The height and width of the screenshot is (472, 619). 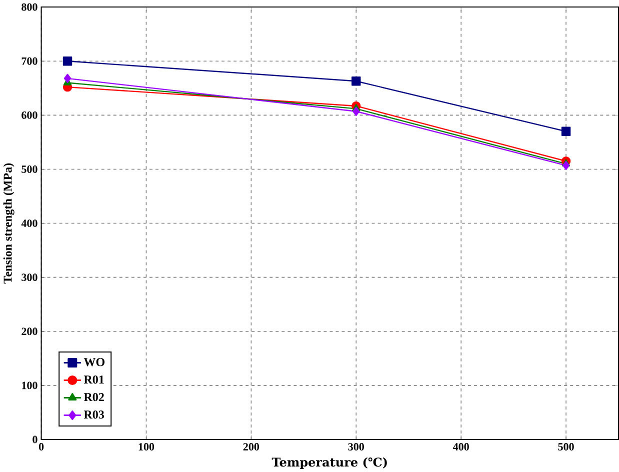 What do you see at coordinates (94, 414) in the screenshot?
I see `legend-label: R03` at bounding box center [94, 414].